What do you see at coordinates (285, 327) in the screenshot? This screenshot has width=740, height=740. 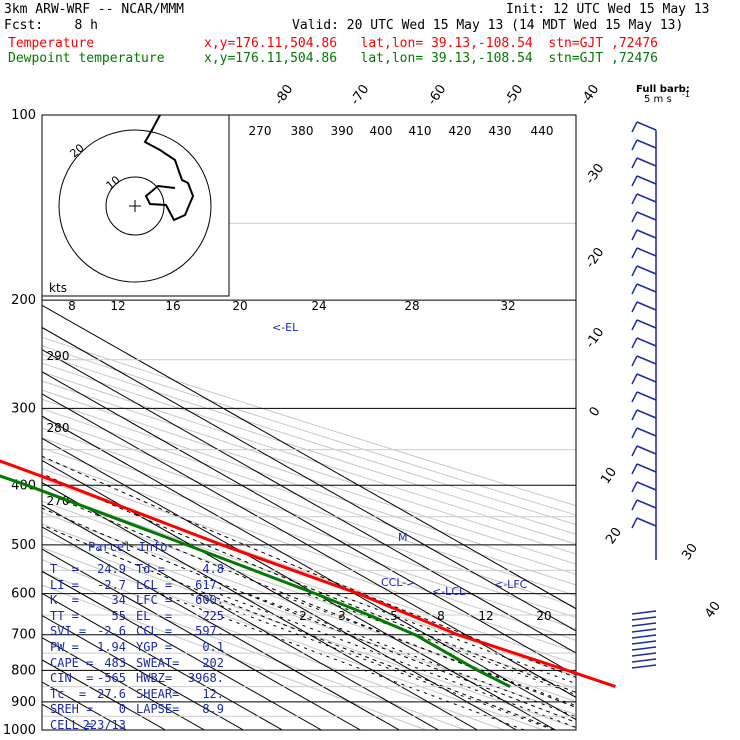 I see `parcel-level-annotation: <-EL` at bounding box center [285, 327].